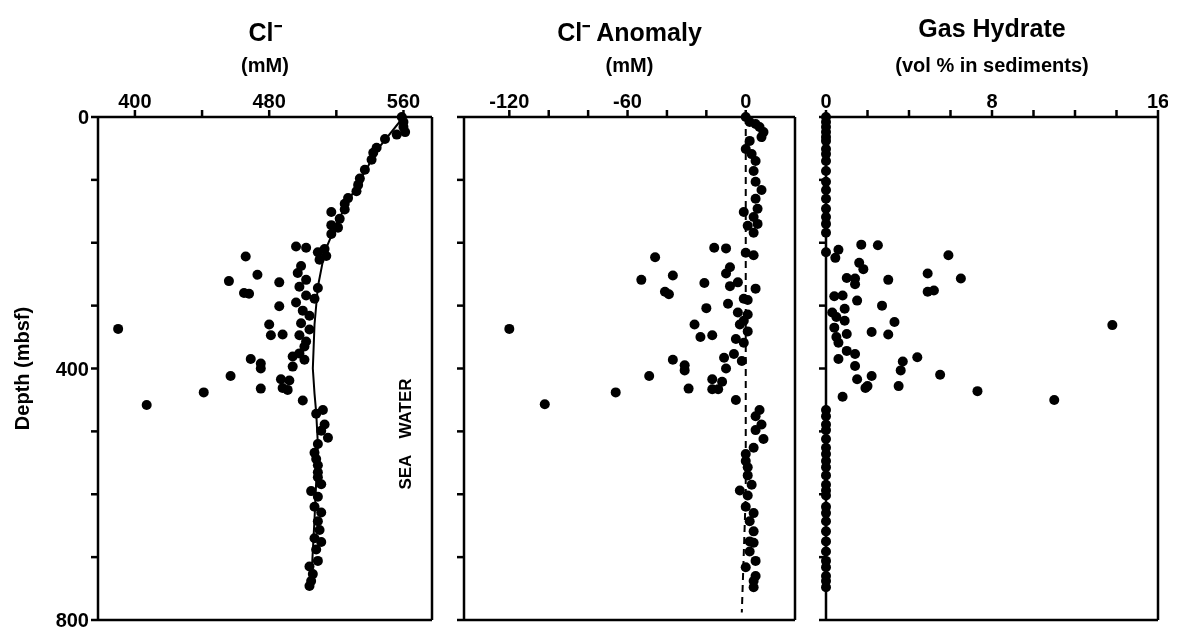 The height and width of the screenshot is (631, 1182). What do you see at coordinates (992, 65) in the screenshot?
I see `x-axis-title: (vol % in sediments)` at bounding box center [992, 65].